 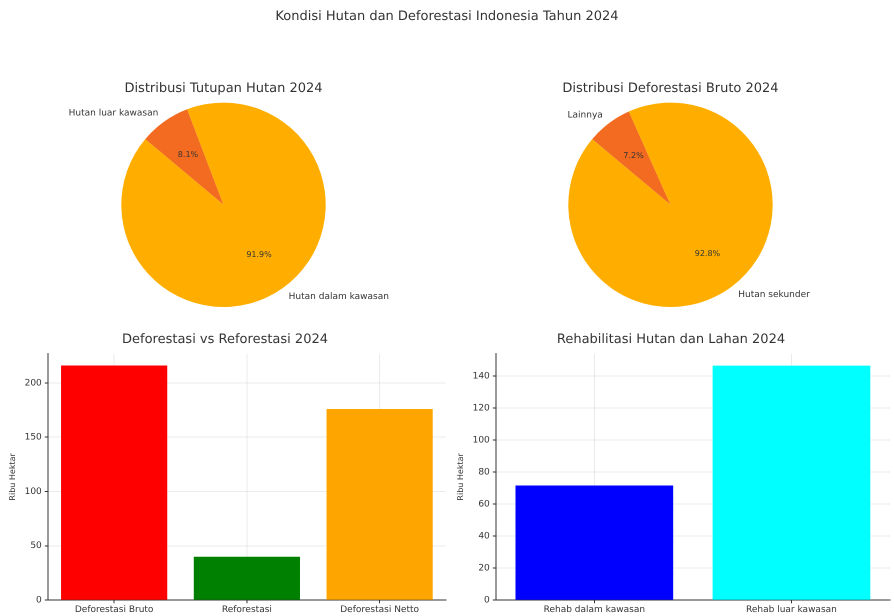 I want to click on y-tick-label: 80, so click(x=484, y=472).